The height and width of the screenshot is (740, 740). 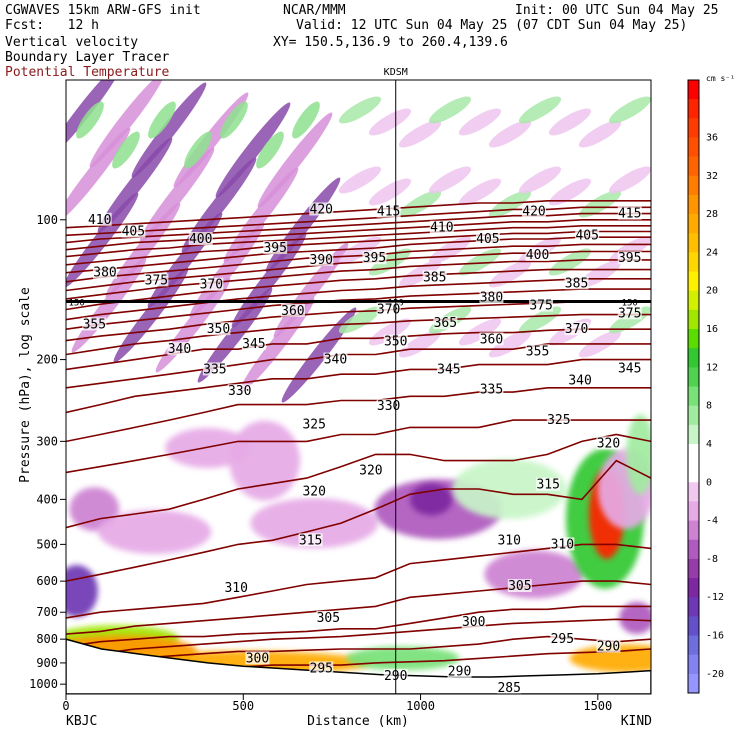 What do you see at coordinates (445, 323) in the screenshot?
I see `theta-label: 365` at bounding box center [445, 323].